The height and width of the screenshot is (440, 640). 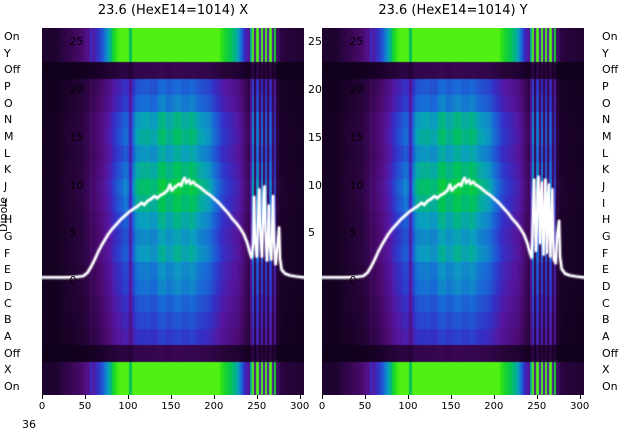 I want to click on corner-value: 36, so click(x=29, y=424).